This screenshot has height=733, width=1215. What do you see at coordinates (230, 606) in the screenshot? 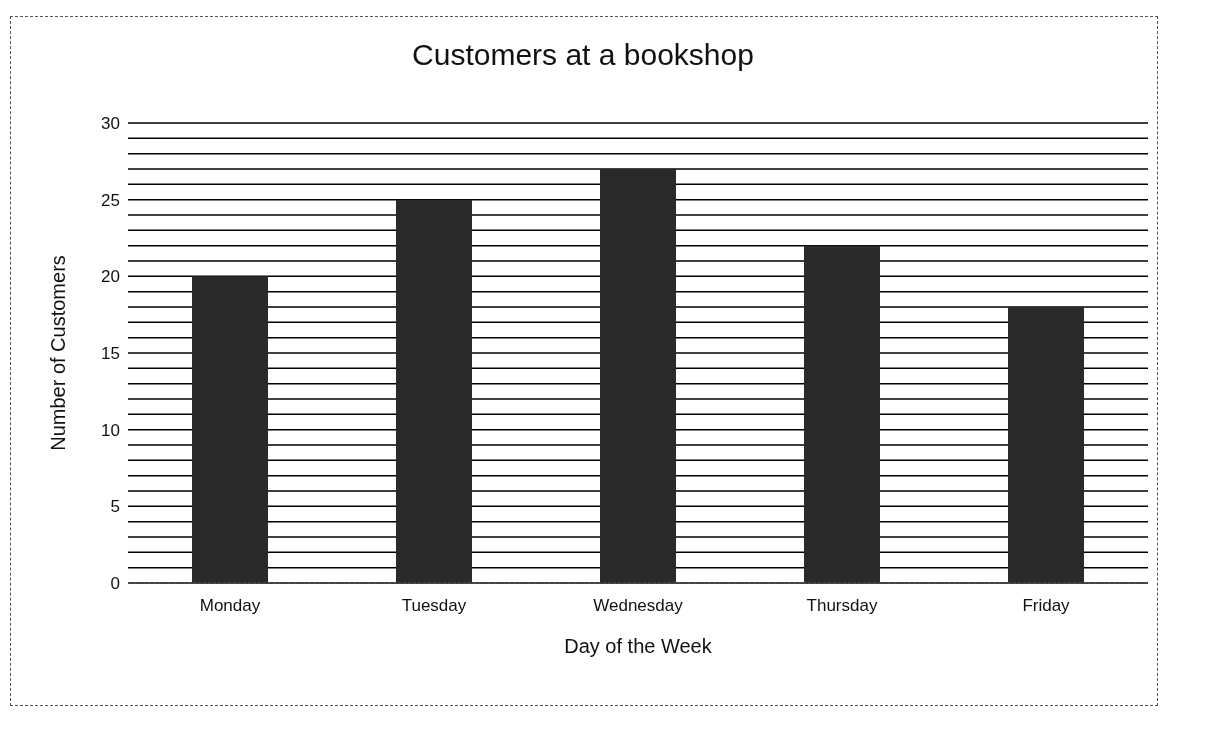
I see `x-tick-label: Monday` at bounding box center [230, 606].